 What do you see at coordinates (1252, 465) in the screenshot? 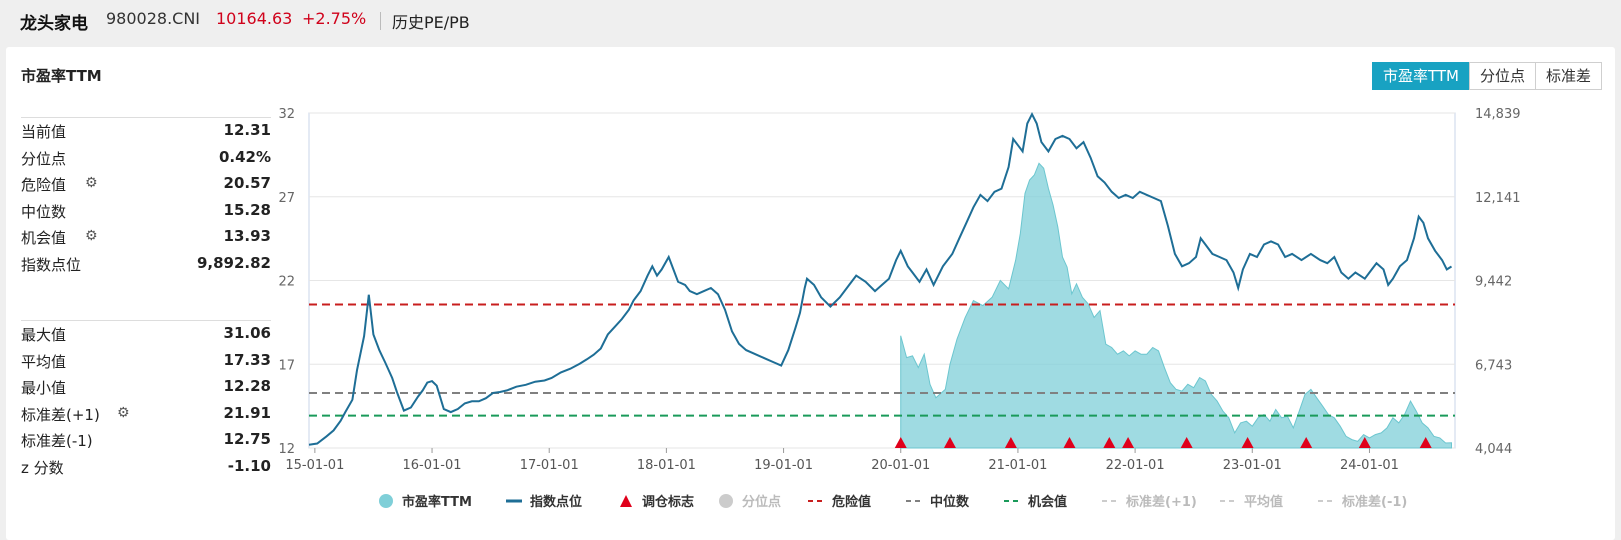
I see `x-tick-label: 23-01-01` at bounding box center [1252, 465].